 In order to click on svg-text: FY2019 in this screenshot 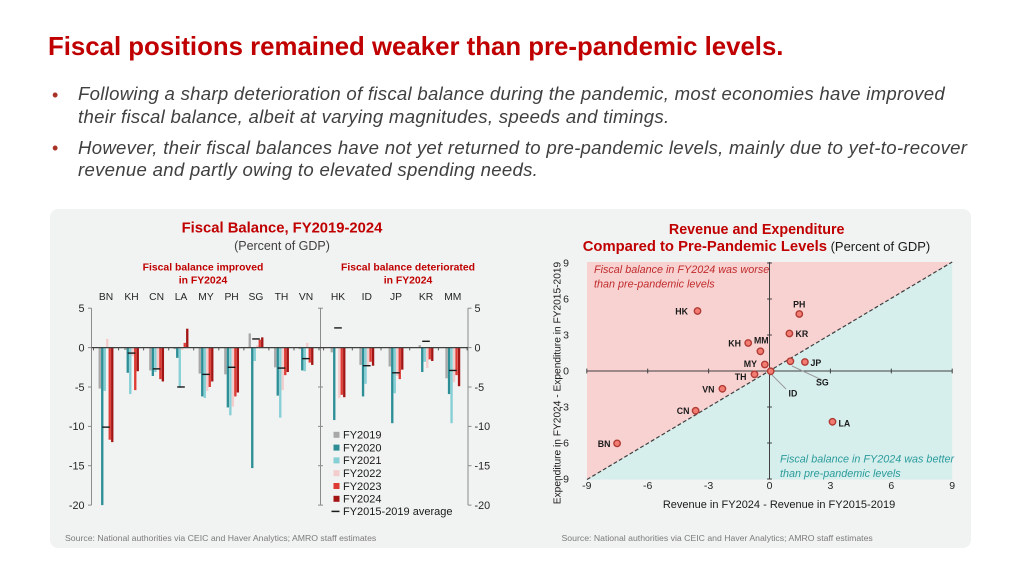, I will do `click(362, 436)`.